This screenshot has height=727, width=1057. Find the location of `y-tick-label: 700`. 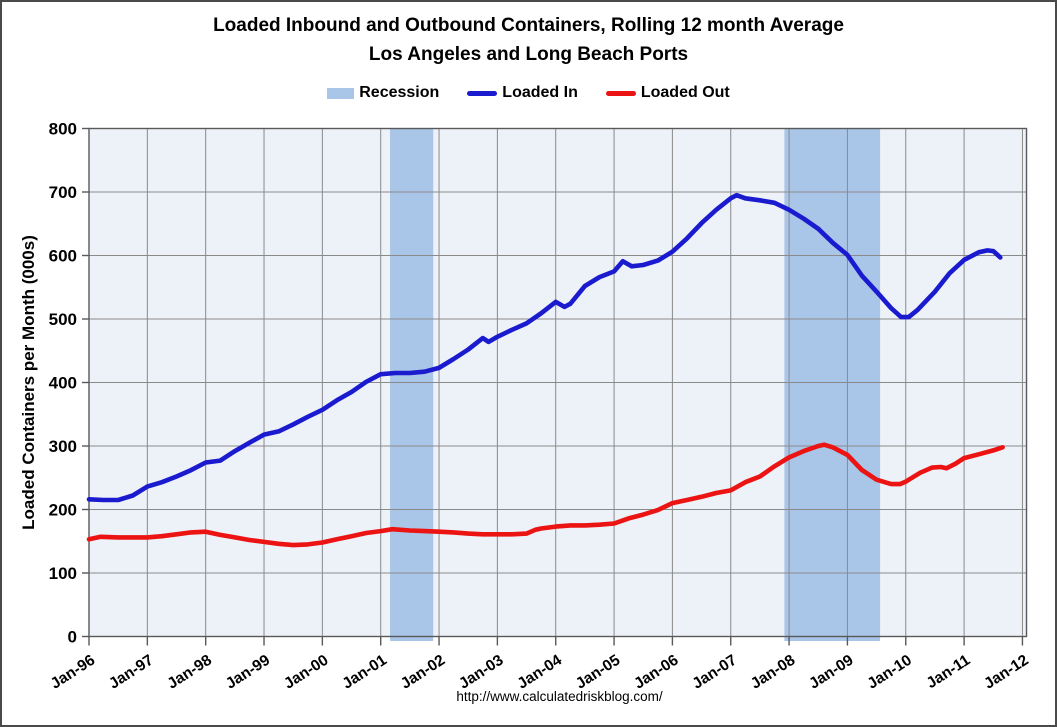

y-tick-label: 700 is located at coordinates (63, 192).